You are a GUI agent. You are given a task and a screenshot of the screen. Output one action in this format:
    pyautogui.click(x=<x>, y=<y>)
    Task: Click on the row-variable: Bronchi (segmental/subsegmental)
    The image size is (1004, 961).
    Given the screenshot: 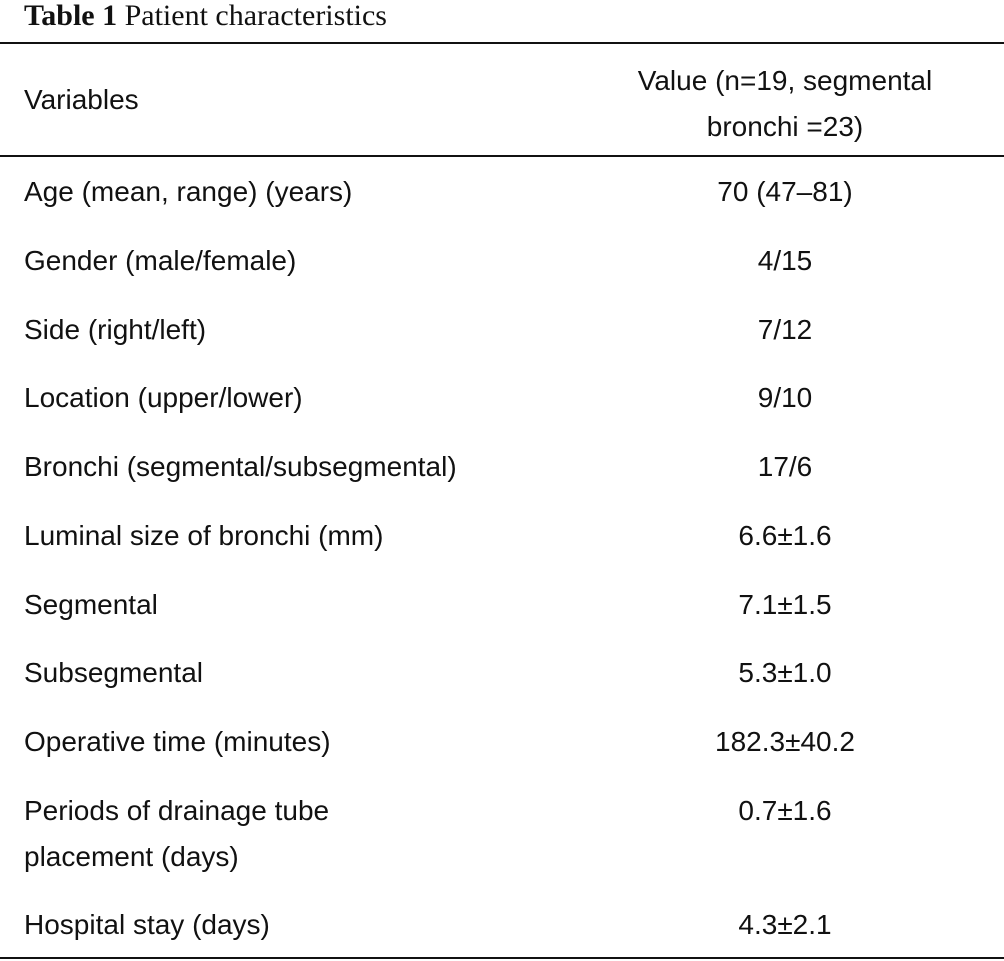 What is the action you would take?
    pyautogui.click(x=240, y=466)
    